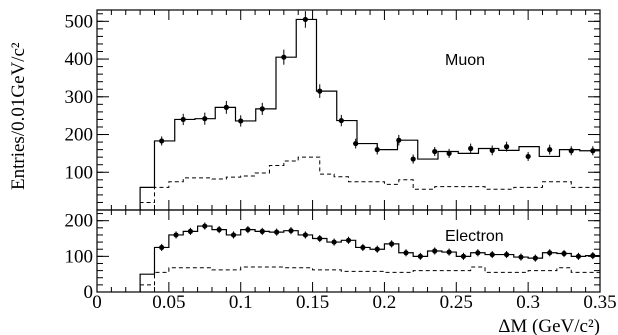 The width and height of the screenshot is (618, 335). Describe the element at coordinates (312, 302) in the screenshot. I see `x-tick-label: 0.15` at that location.